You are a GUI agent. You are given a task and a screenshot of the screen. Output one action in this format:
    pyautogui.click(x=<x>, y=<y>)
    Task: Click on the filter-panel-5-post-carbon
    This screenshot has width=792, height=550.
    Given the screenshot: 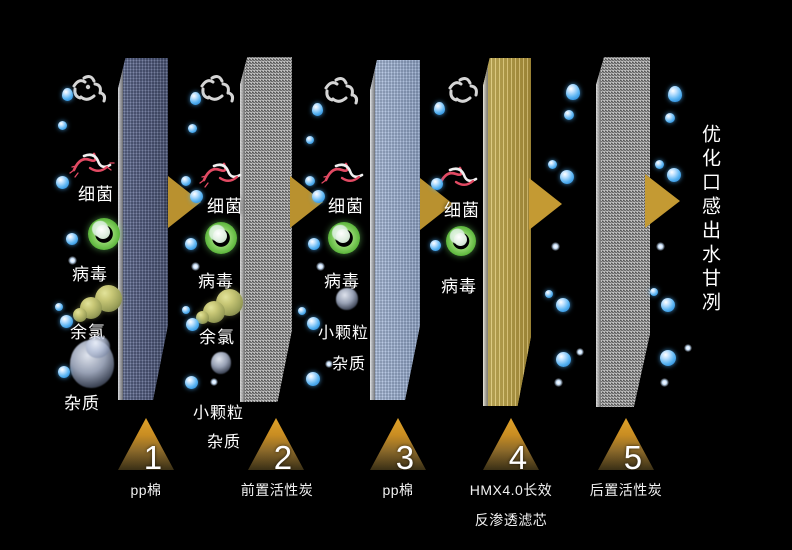 What is the action you would take?
    pyautogui.click(x=623, y=232)
    